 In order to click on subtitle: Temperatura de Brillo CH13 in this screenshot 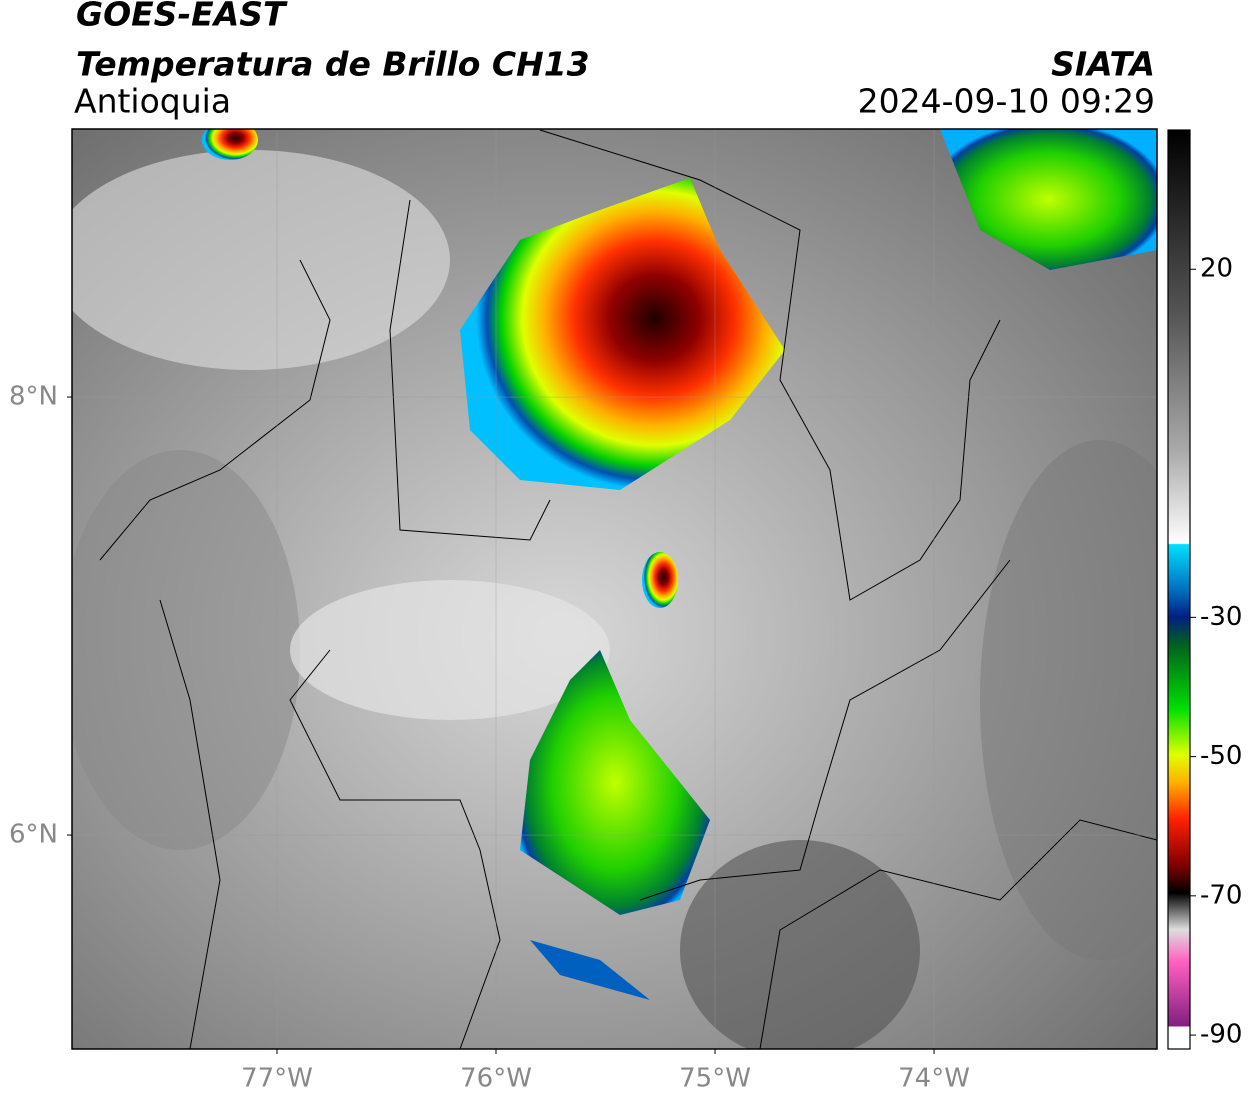, I will do `click(333, 64)`.